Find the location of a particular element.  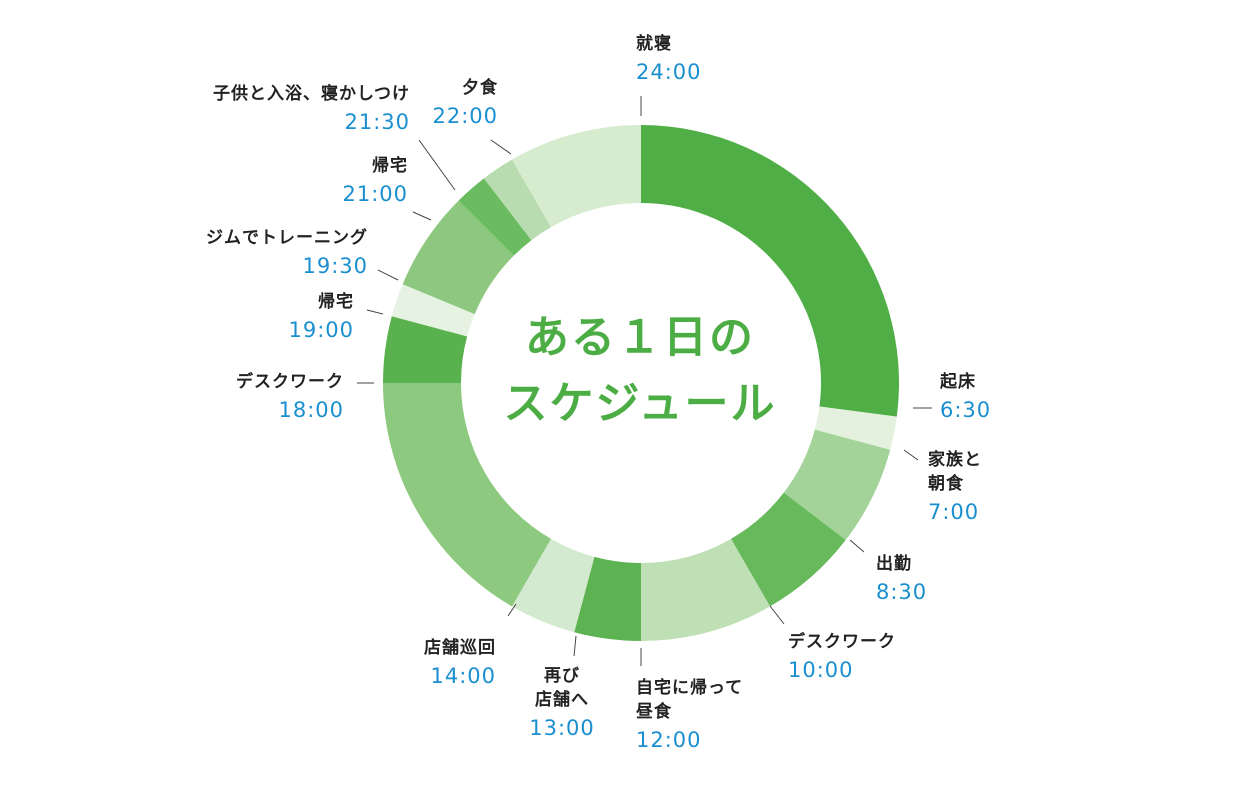

label-activity: 自宅に帰って is located at coordinates (690, 688).